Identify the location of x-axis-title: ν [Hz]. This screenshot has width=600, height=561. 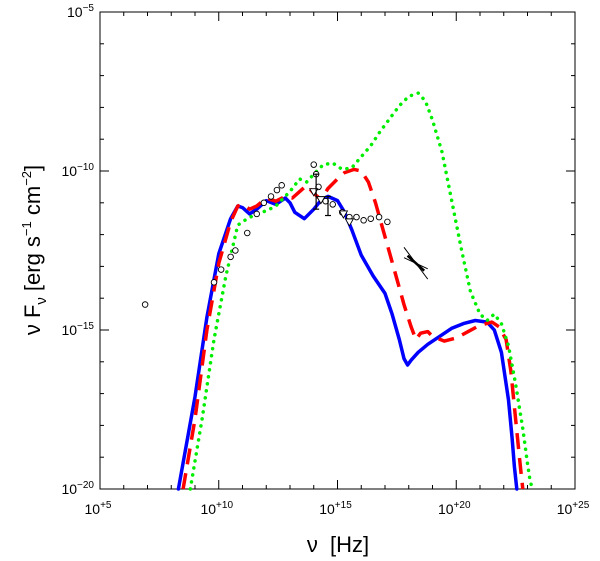
(338, 544).